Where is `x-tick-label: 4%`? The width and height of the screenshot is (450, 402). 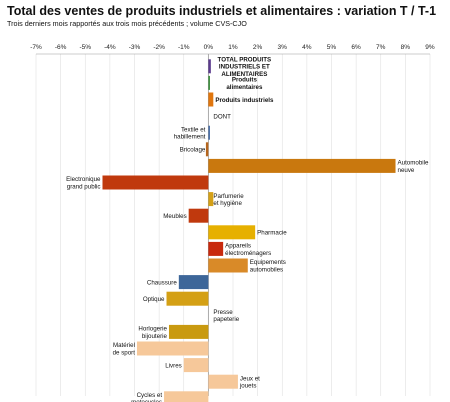 x-tick-label: 4% is located at coordinates (307, 47).